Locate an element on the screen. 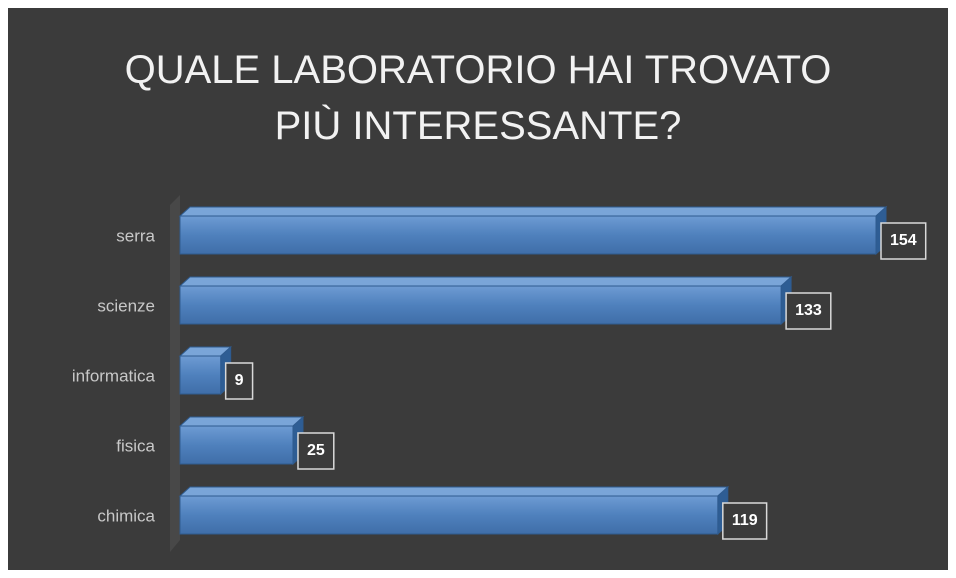 This screenshot has width=956, height=578. y-tick-label: scienze is located at coordinates (126, 305).